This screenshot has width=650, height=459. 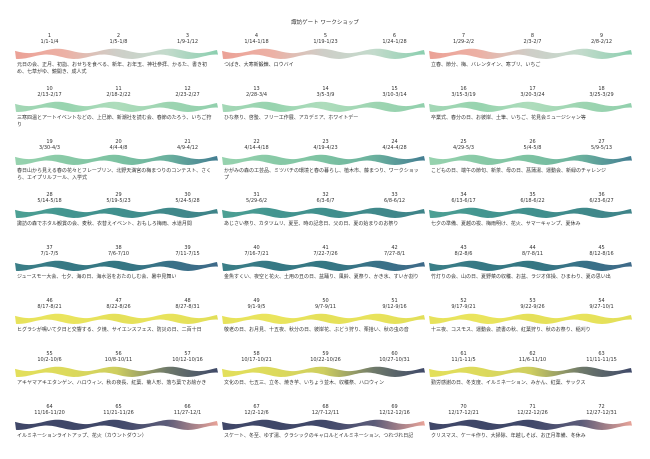 I want to click on week-dates: 7/1-7/5, so click(x=49, y=254).